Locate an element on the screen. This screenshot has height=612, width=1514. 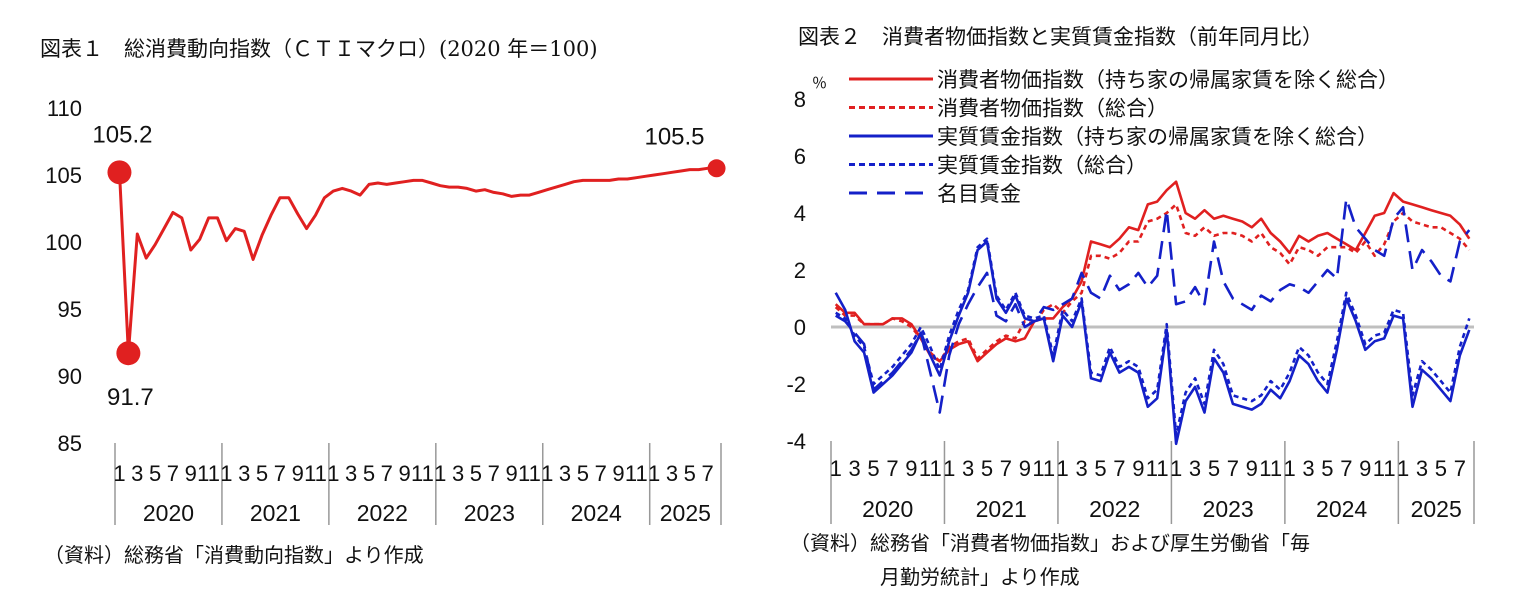
chart1-year-label: 2020 is located at coordinates (168, 513).